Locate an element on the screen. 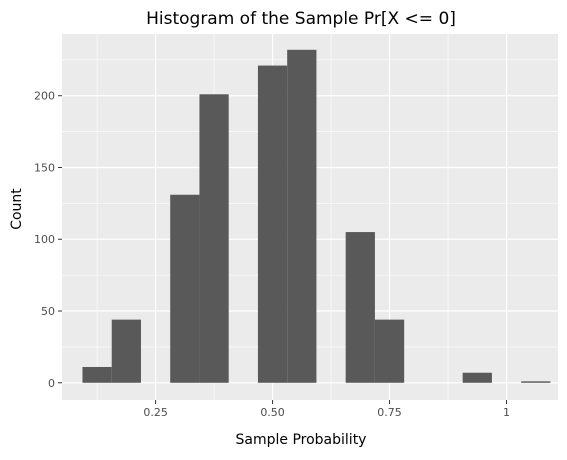  y-tick-label: 50 is located at coordinates (48, 311).